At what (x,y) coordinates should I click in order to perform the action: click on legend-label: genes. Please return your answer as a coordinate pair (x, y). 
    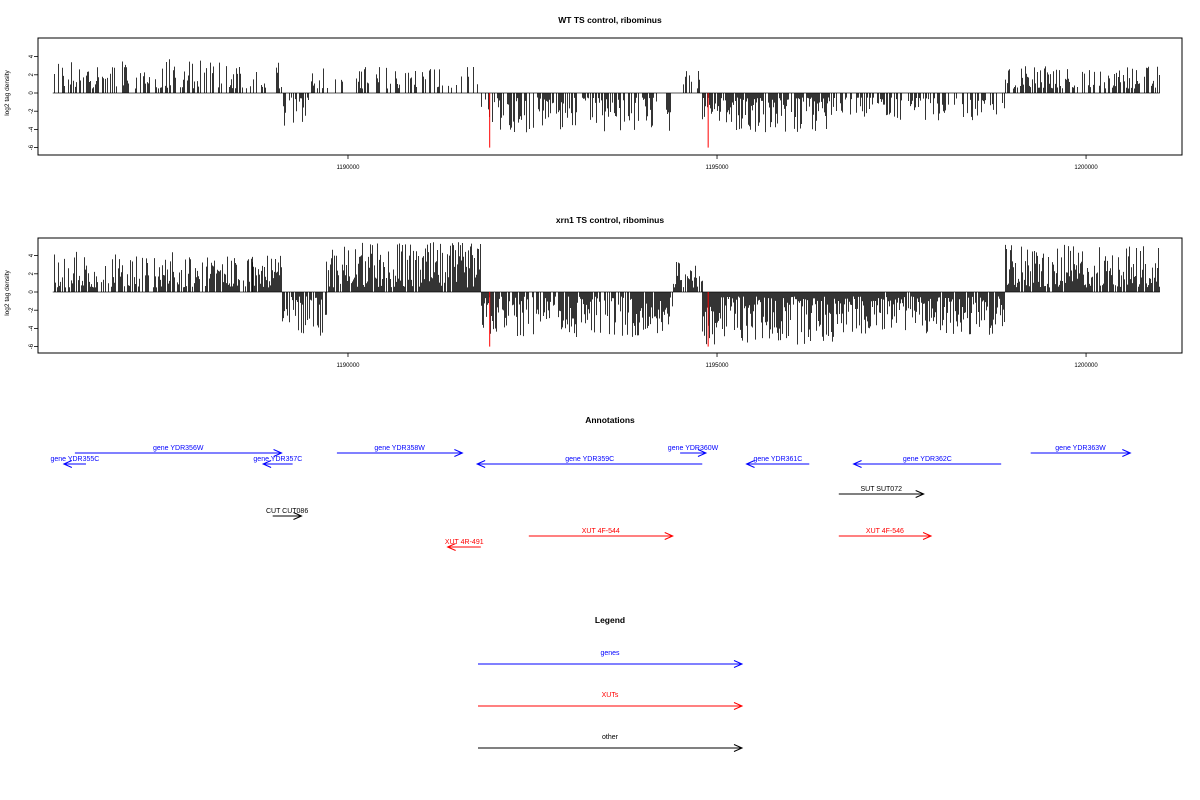
    Looking at the image, I should click on (610, 653).